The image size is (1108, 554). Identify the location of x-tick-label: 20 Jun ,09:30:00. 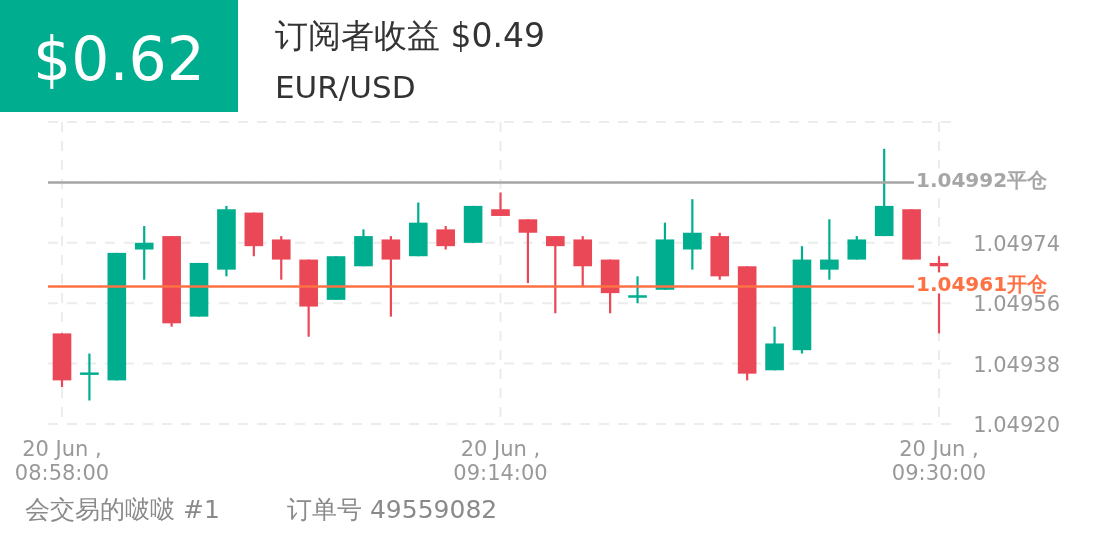
(939, 461).